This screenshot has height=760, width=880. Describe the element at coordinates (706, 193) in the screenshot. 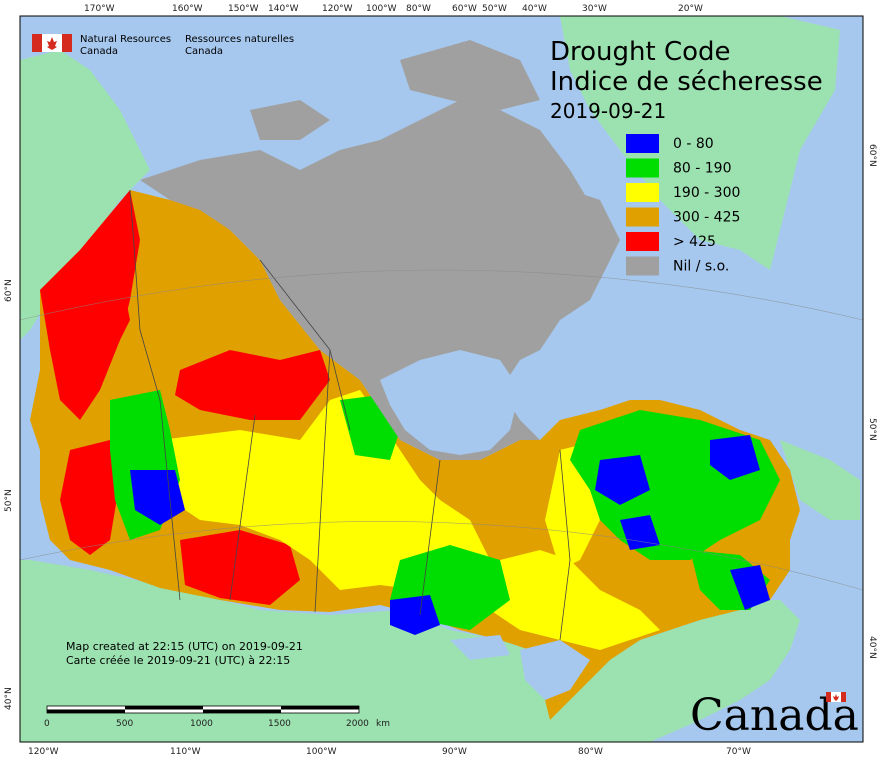

I see `legend-label: 190 - 300` at that location.